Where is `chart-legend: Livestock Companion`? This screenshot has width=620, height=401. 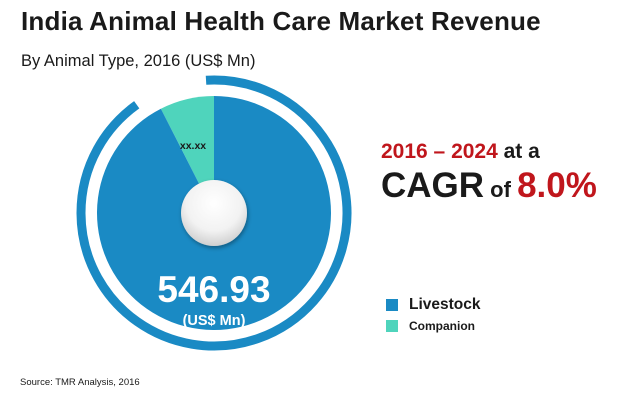
chart-legend: Livestock Companion is located at coordinates (433, 315).